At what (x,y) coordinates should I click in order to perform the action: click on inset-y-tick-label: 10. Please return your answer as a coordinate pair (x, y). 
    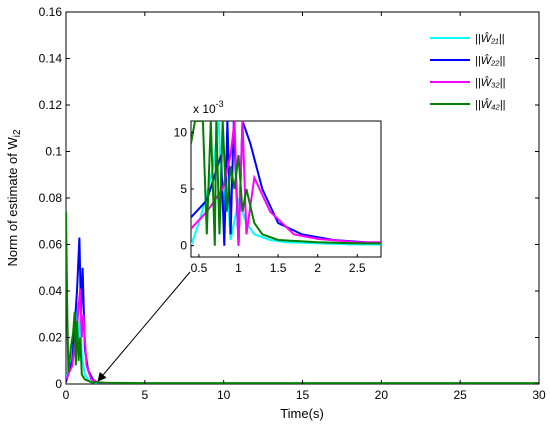
    Looking at the image, I should click on (181, 132).